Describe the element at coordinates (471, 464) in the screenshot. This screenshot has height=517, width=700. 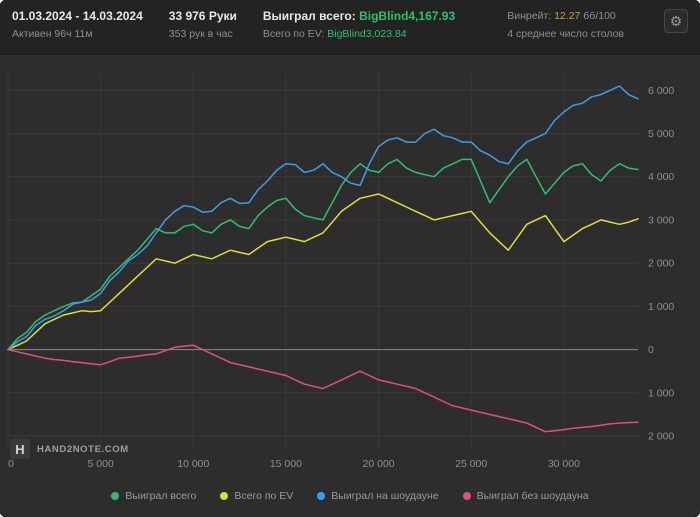
I see `x-tick-label: 25 000` at that location.